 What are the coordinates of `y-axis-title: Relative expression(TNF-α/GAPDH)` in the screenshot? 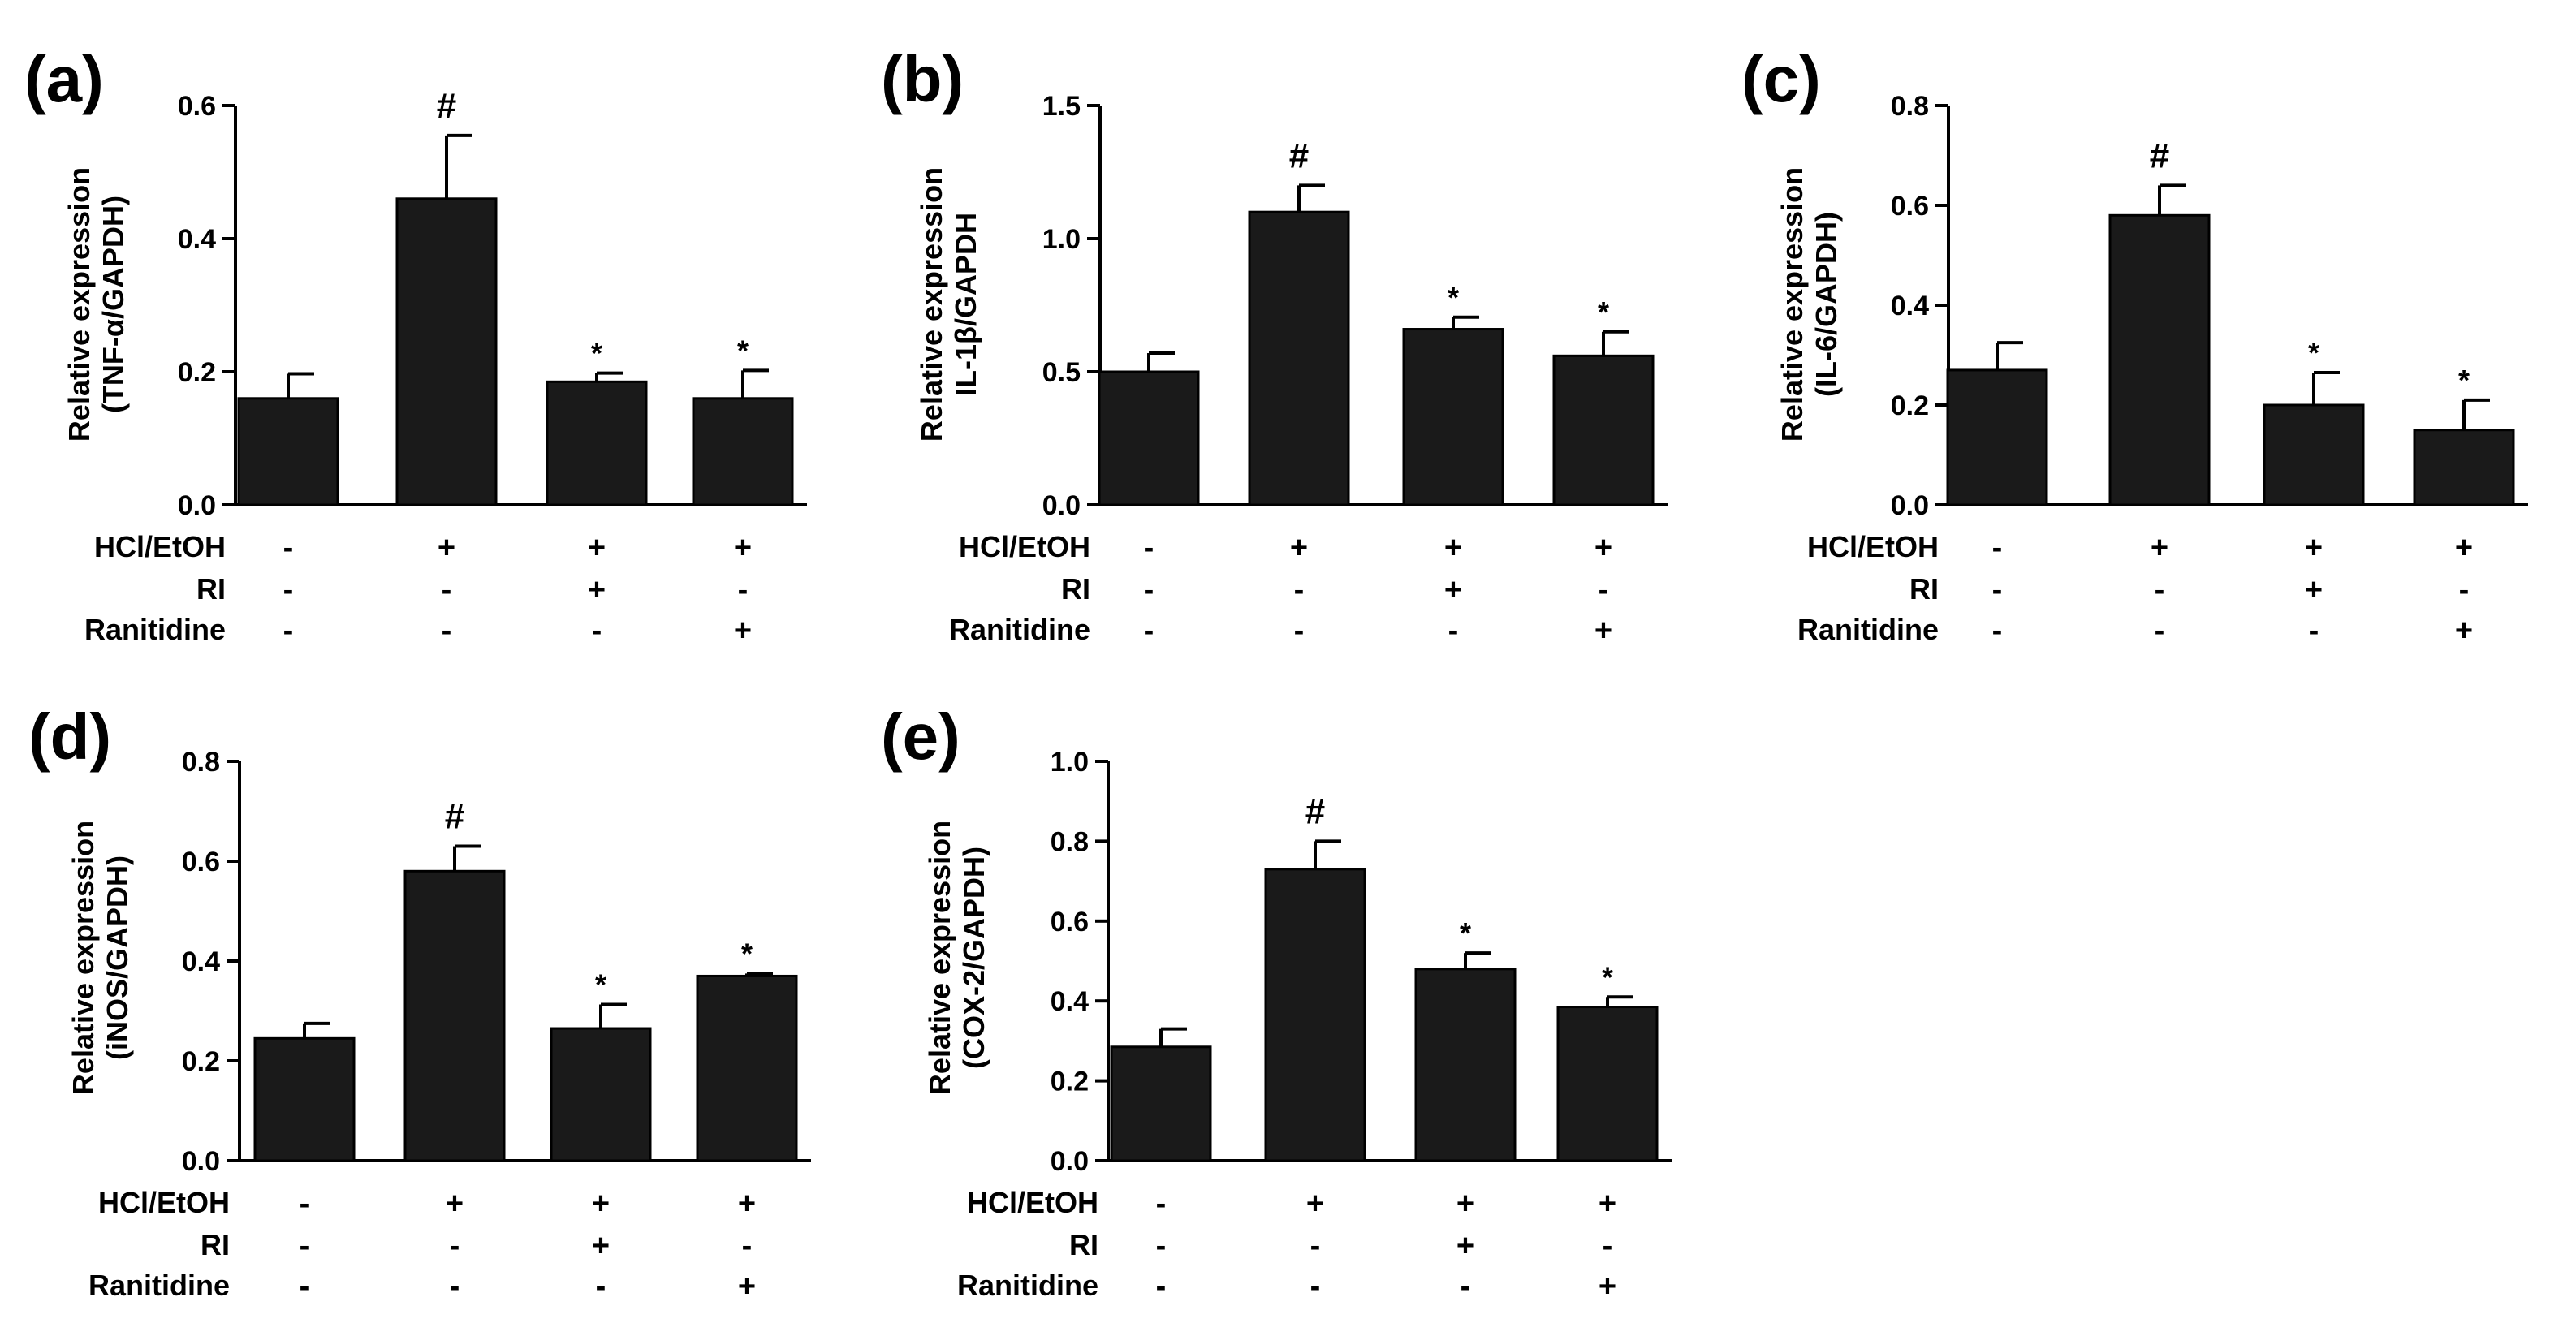 It's located at (96, 304).